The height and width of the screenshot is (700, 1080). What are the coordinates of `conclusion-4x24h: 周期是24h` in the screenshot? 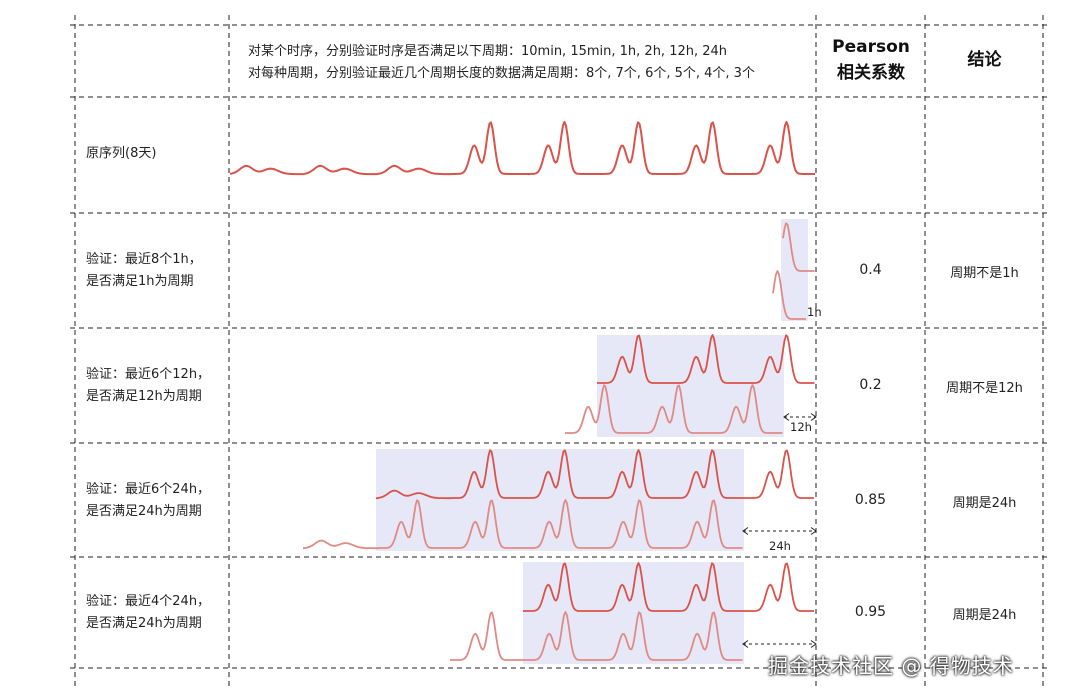 It's located at (984, 615).